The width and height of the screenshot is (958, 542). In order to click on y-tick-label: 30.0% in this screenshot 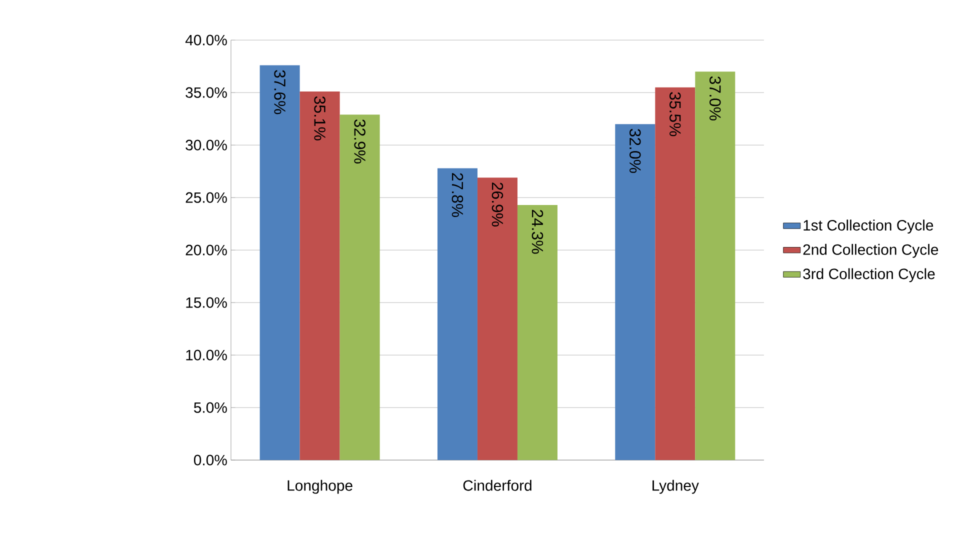, I will do `click(206, 145)`.